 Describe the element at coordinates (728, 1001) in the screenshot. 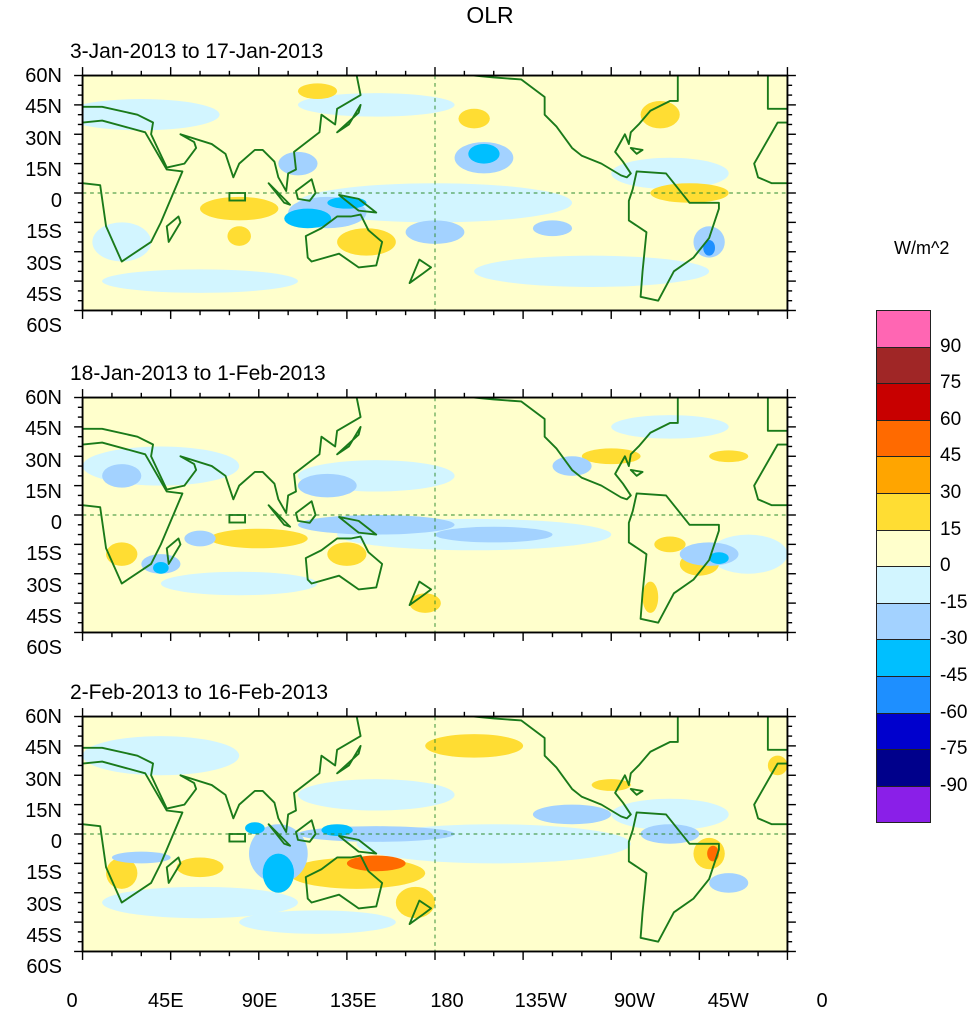

I see `lon-label: 45W` at that location.